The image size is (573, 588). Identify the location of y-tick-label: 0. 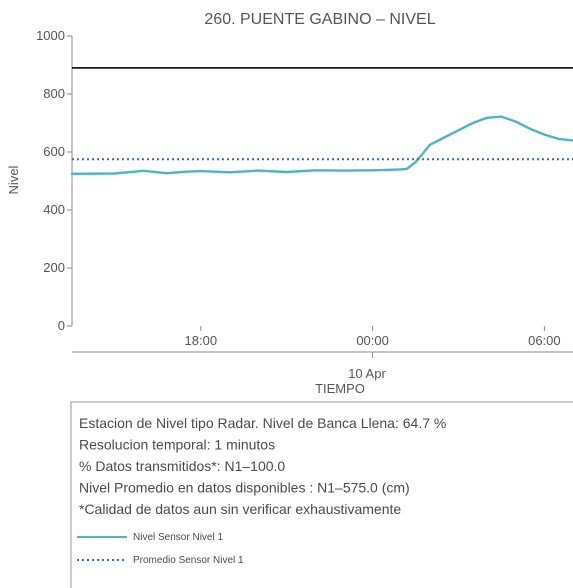
(61, 325).